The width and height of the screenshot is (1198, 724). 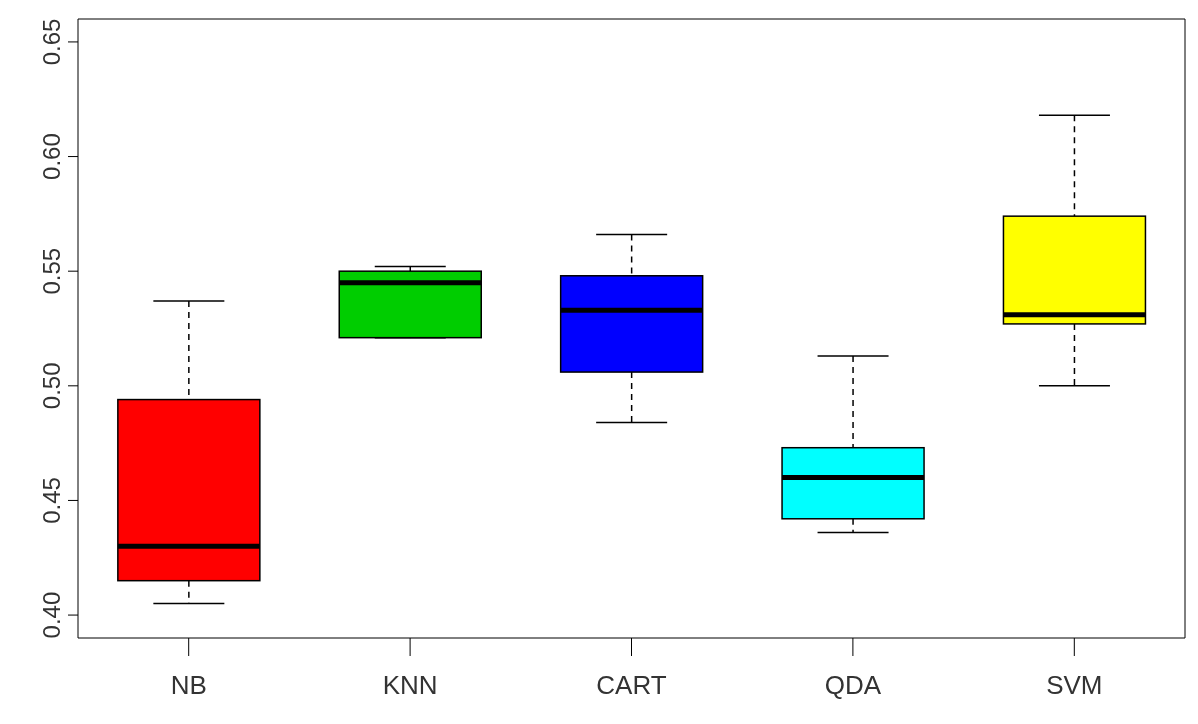 I want to click on y-tick-label: 0.60, so click(x=51, y=156).